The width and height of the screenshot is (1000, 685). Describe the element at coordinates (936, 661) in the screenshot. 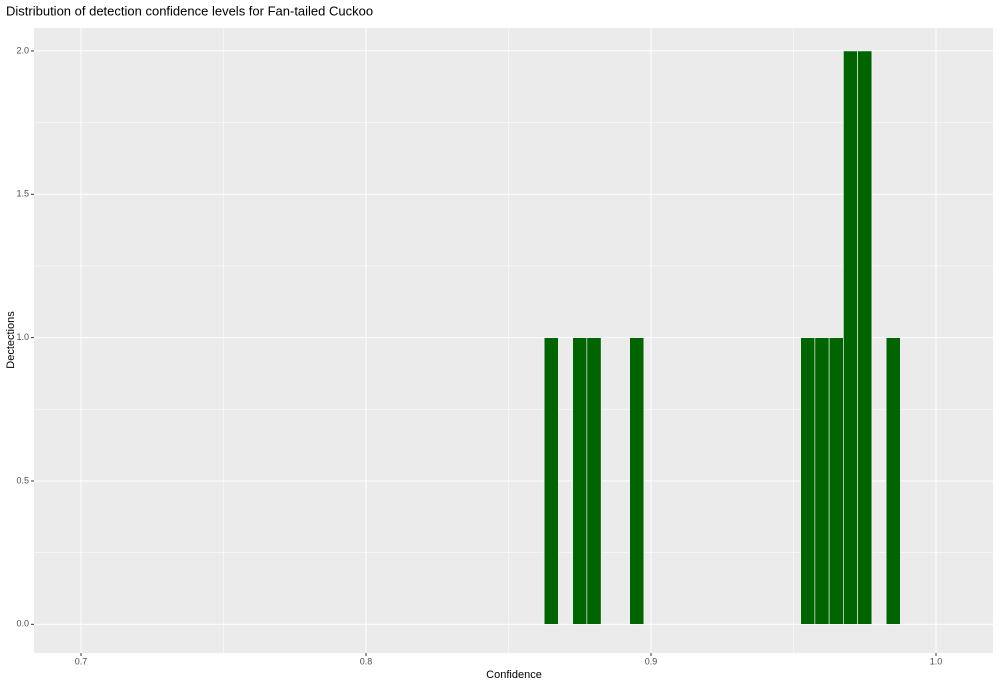

I see `x-tick-label: 1.0` at that location.